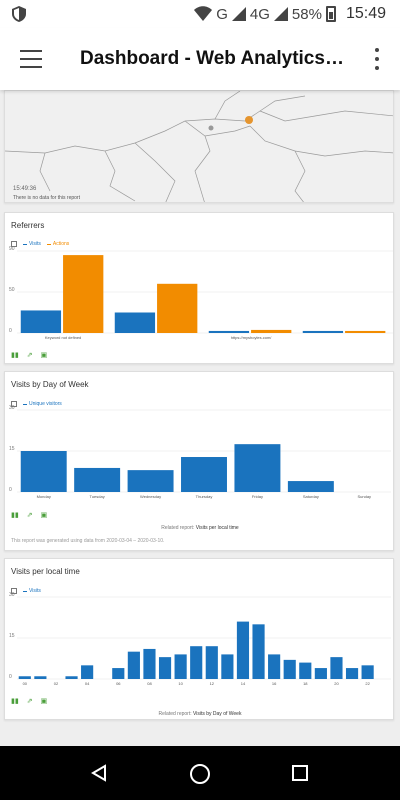  I want to click on referrers-title: Referrers, so click(28, 225).